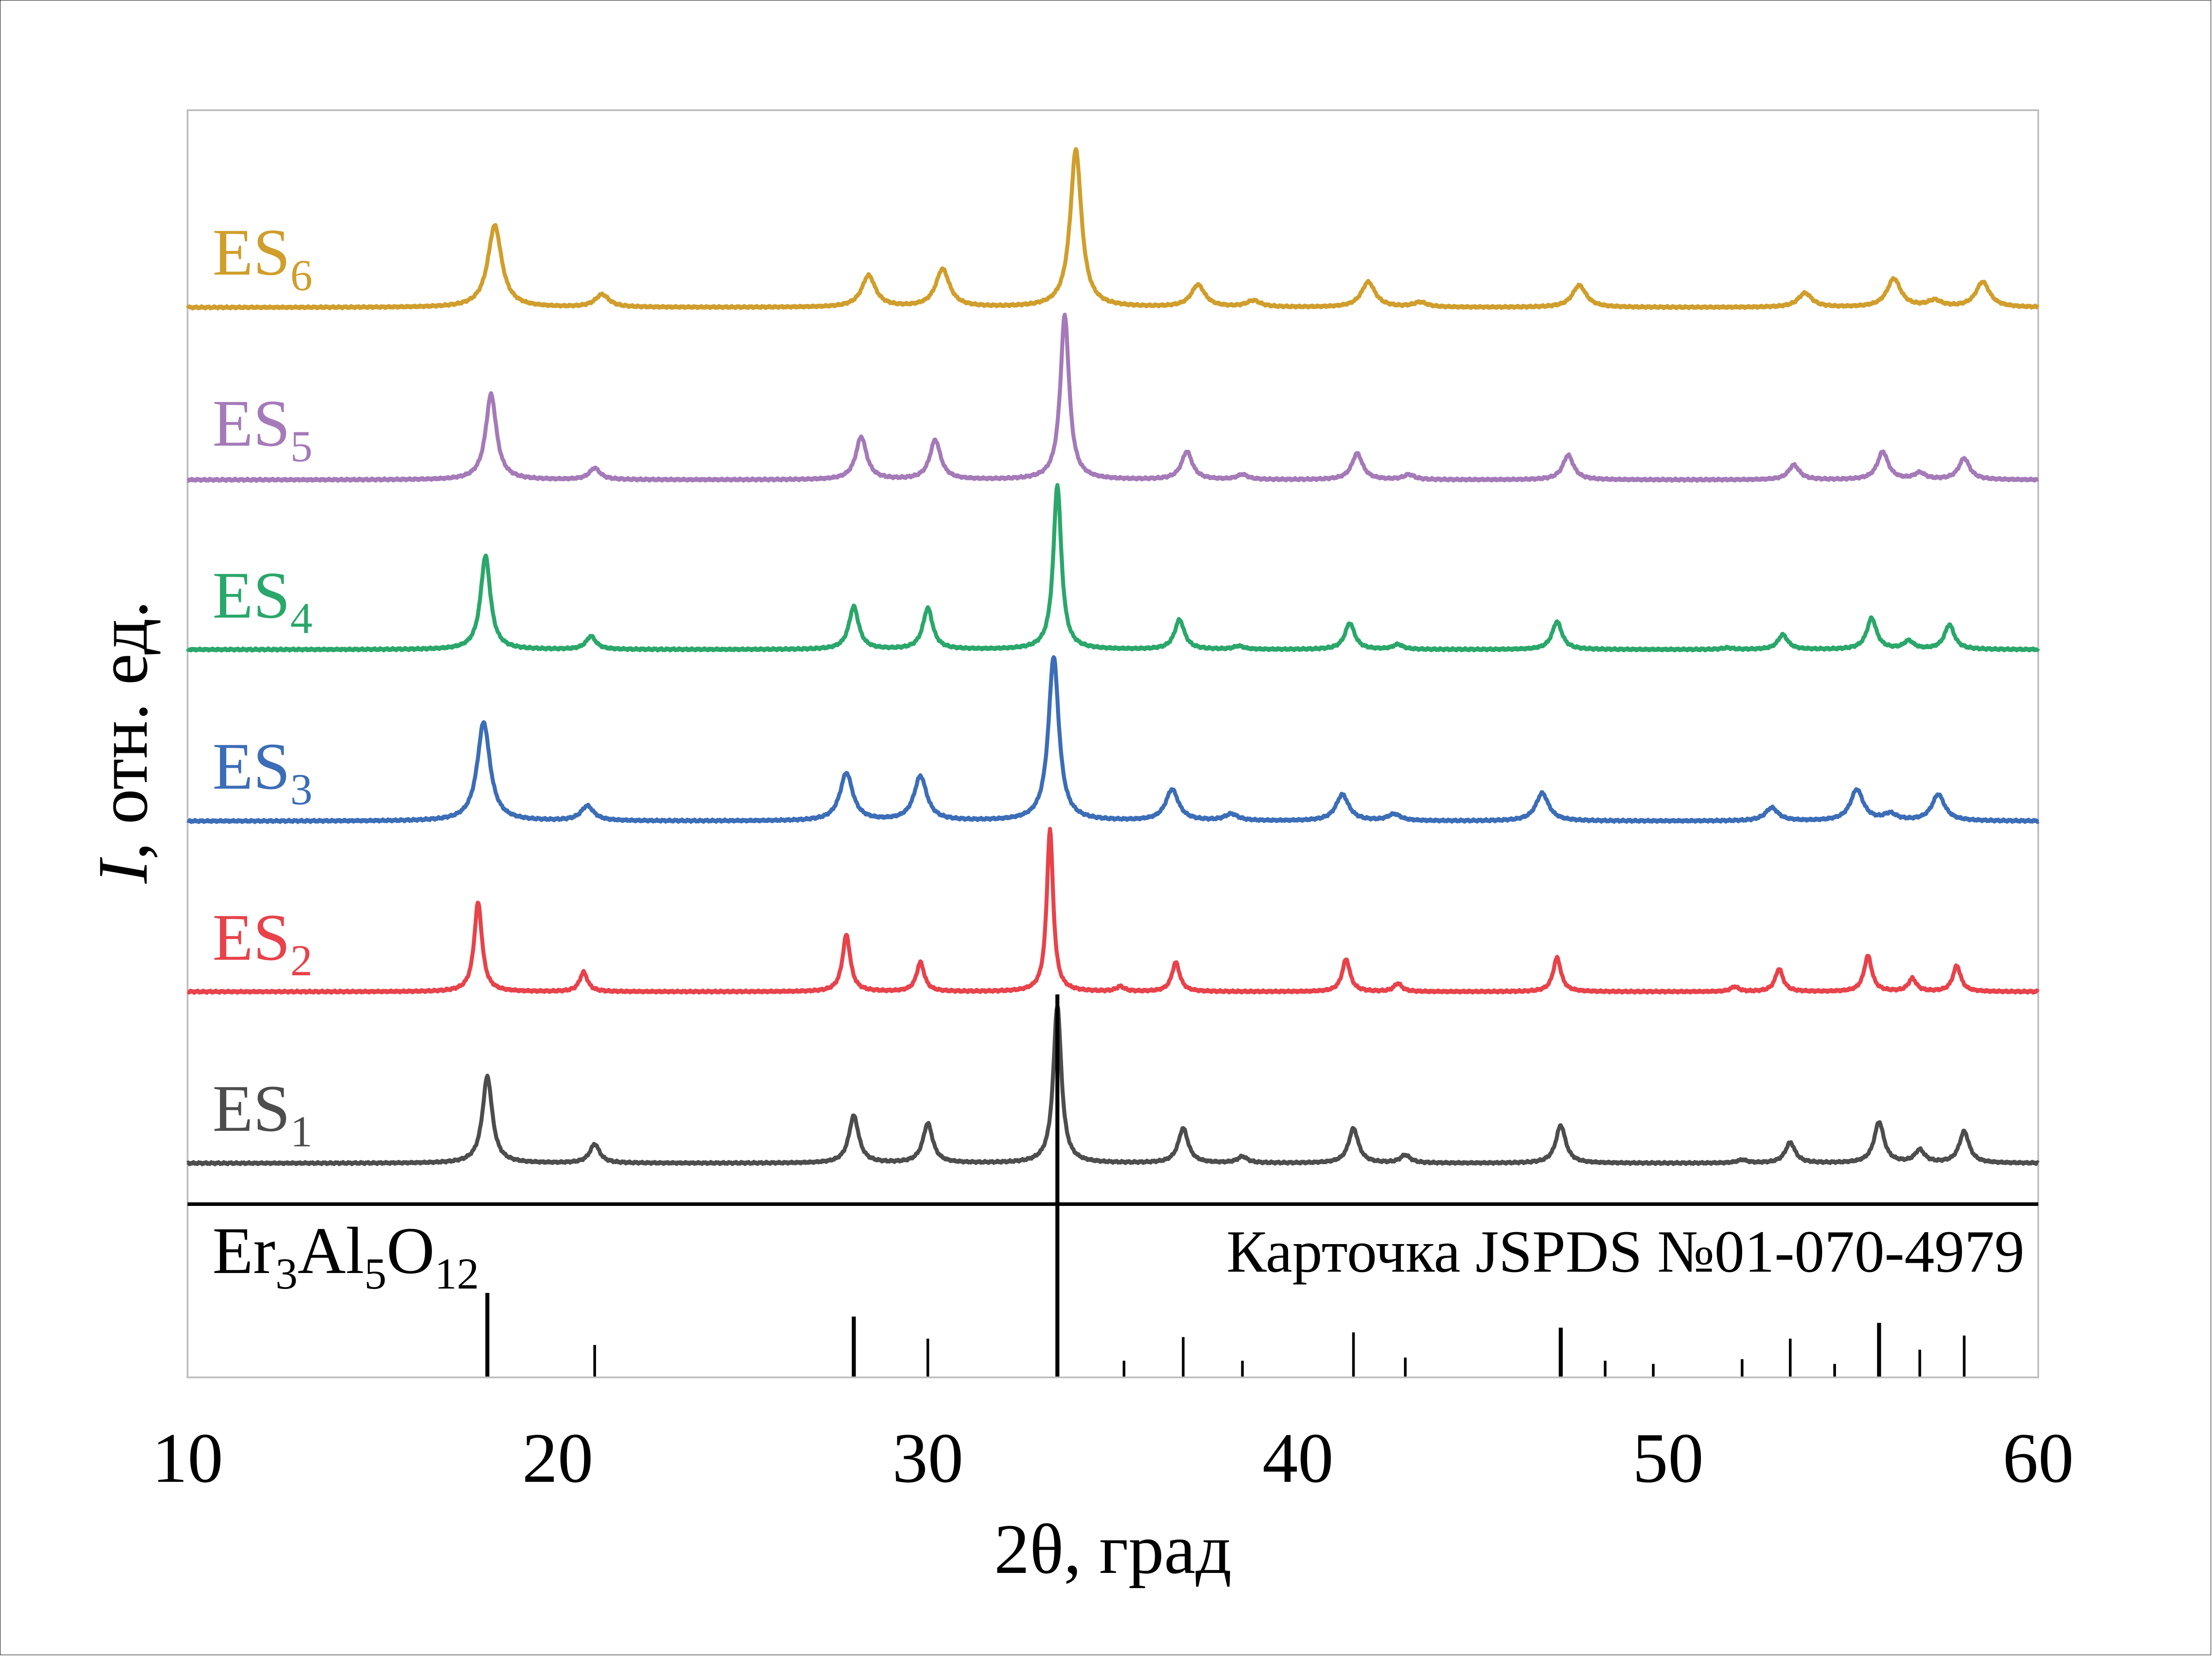 Image resolution: width=2212 pixels, height=1656 pixels. Describe the element at coordinates (411, 1251) in the screenshot. I see `formula-element: O` at that location.